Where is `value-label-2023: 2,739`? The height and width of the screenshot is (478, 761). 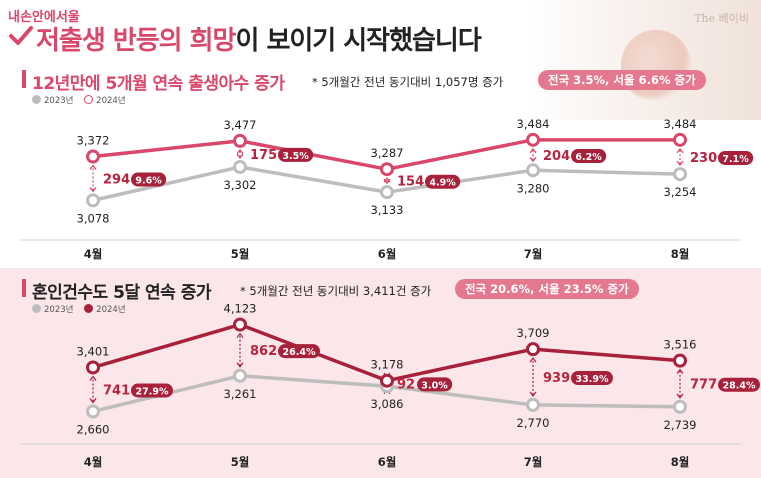
value-label-2023: 2,739 is located at coordinates (680, 425).